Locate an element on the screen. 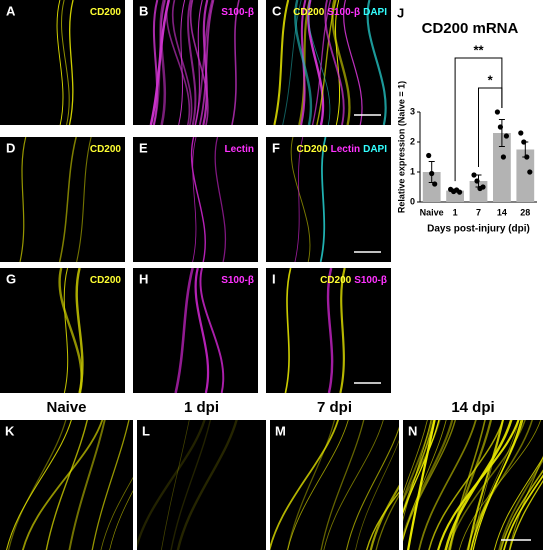 The height and width of the screenshot is (550, 543). y-tick-label: 2 is located at coordinates (412, 141).